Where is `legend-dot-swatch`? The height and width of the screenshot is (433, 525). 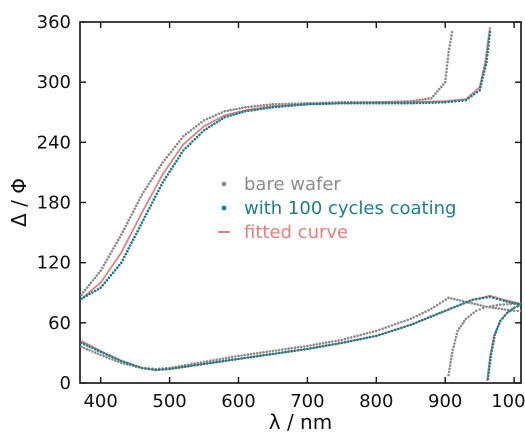
legend-dot-swatch is located at coordinates (224, 208).